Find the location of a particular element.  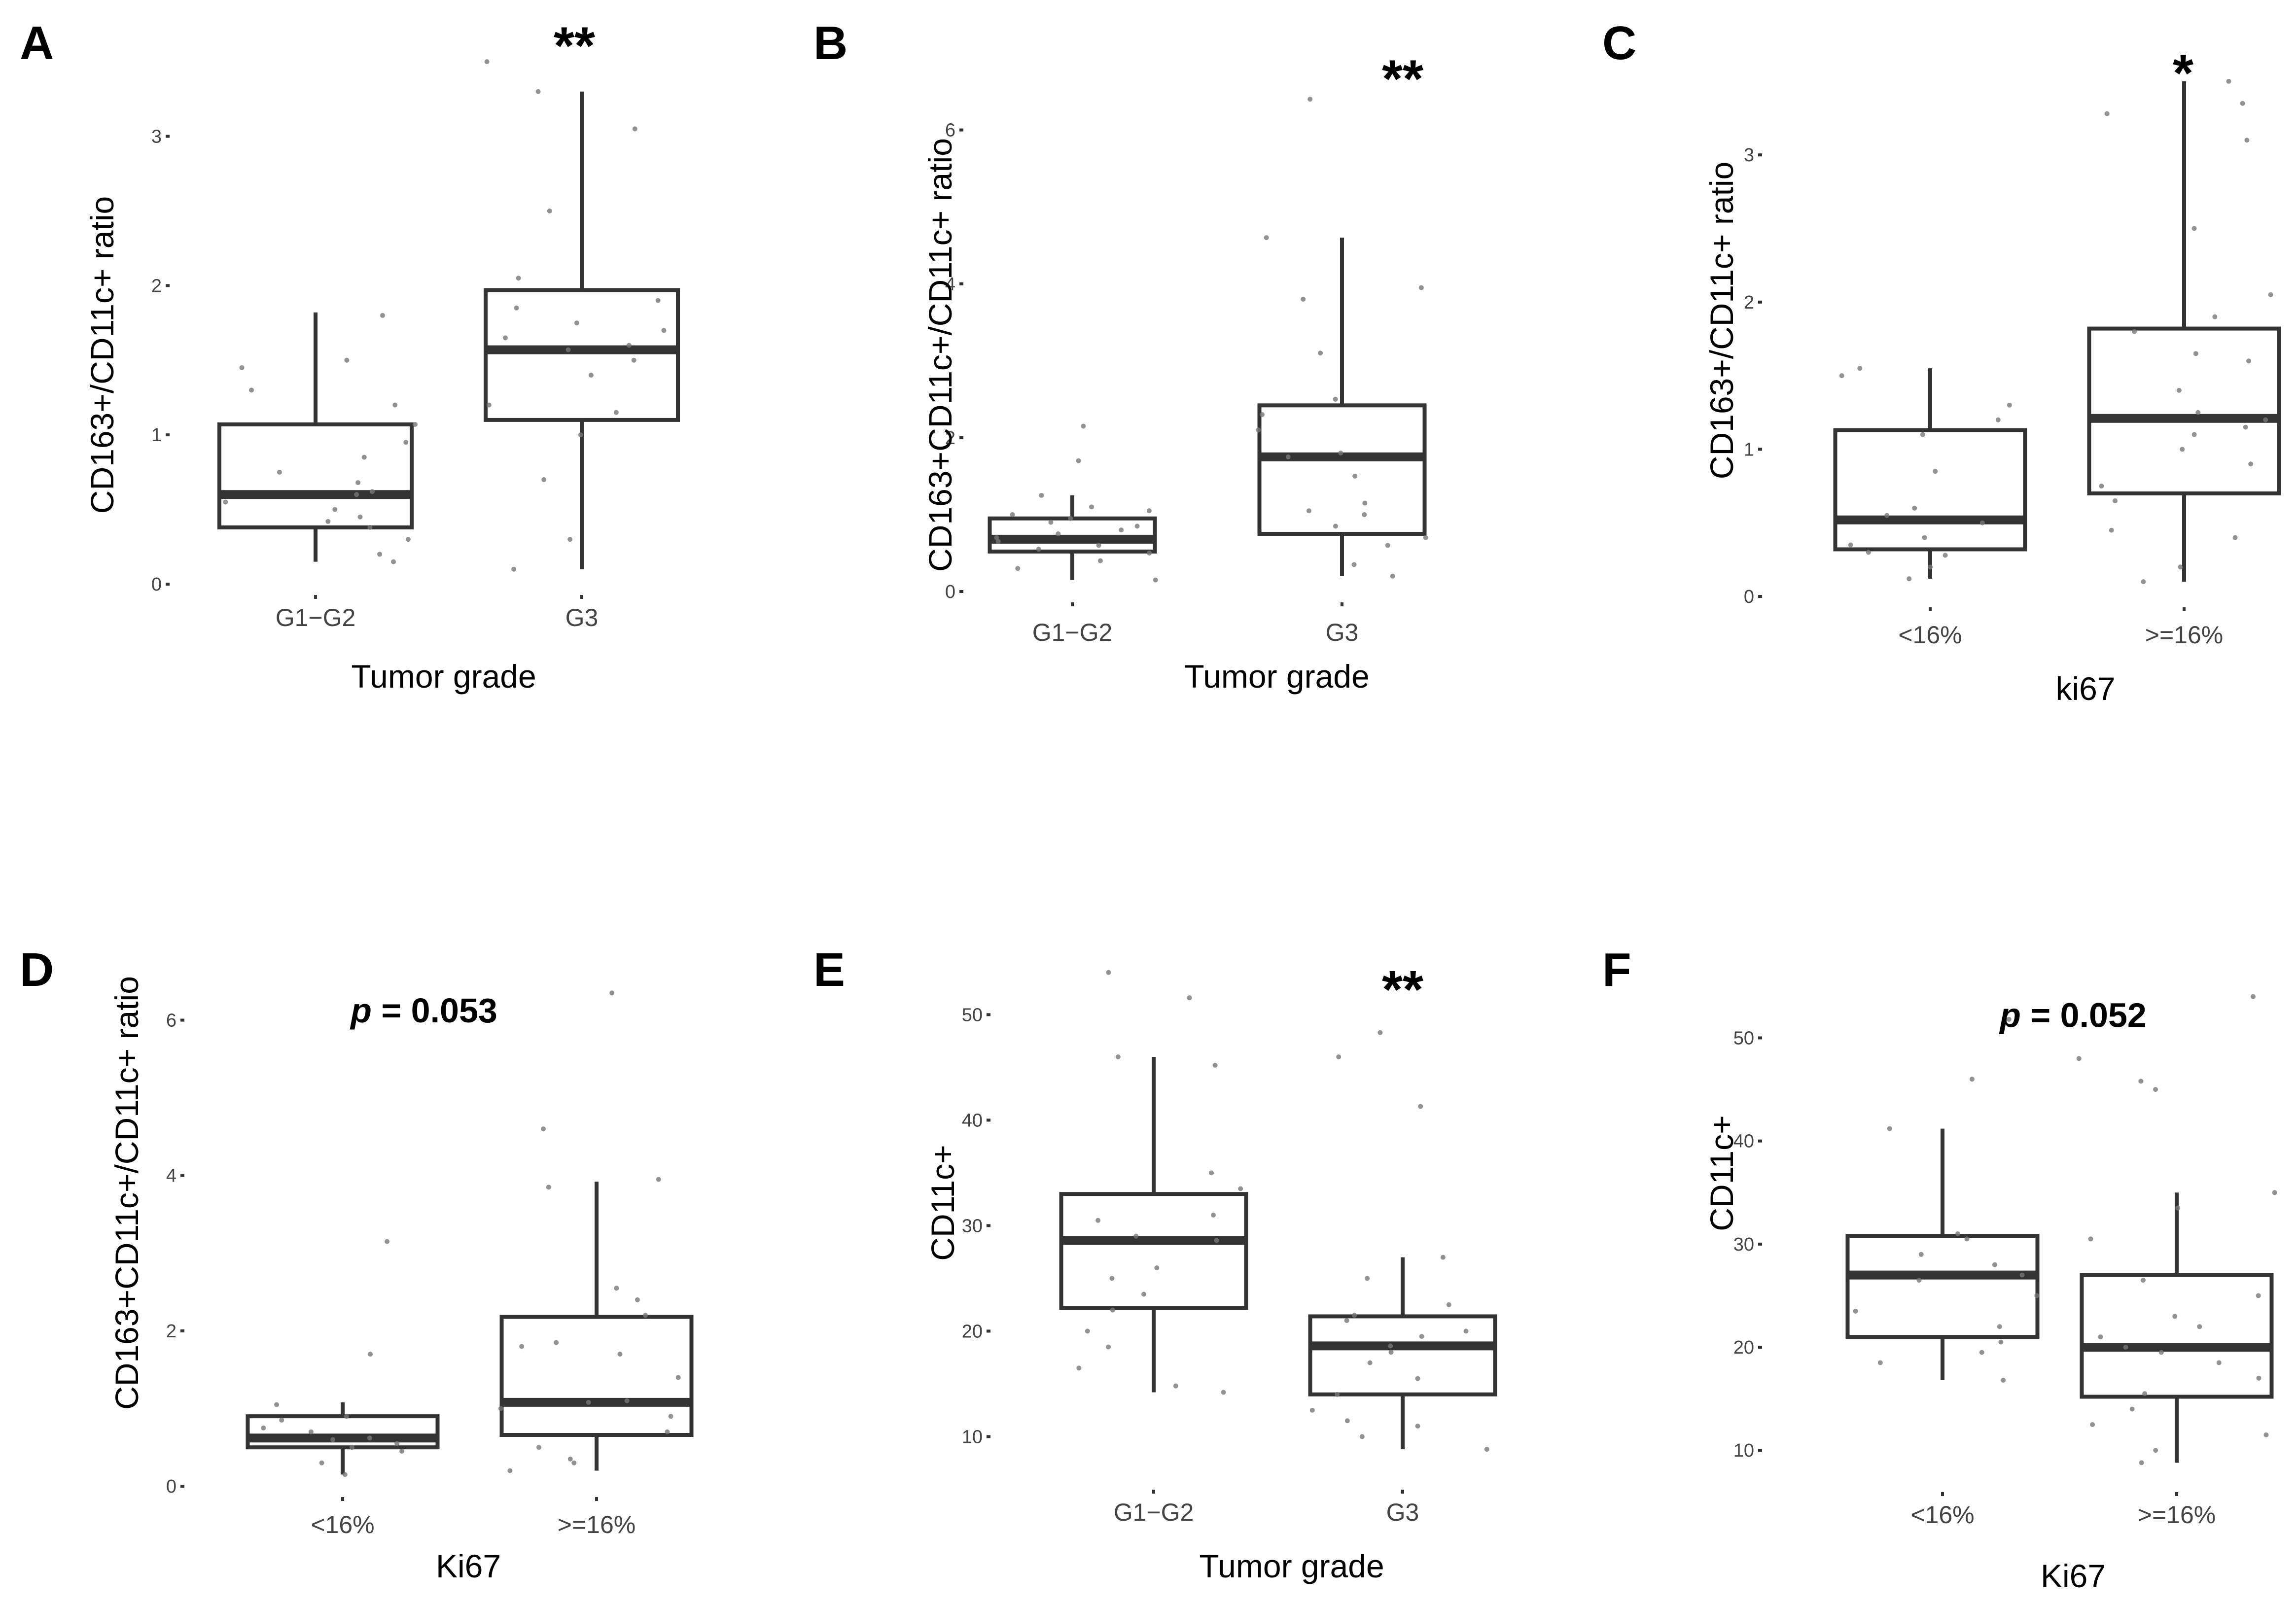

significance-stars: * is located at coordinates (2183, 73).